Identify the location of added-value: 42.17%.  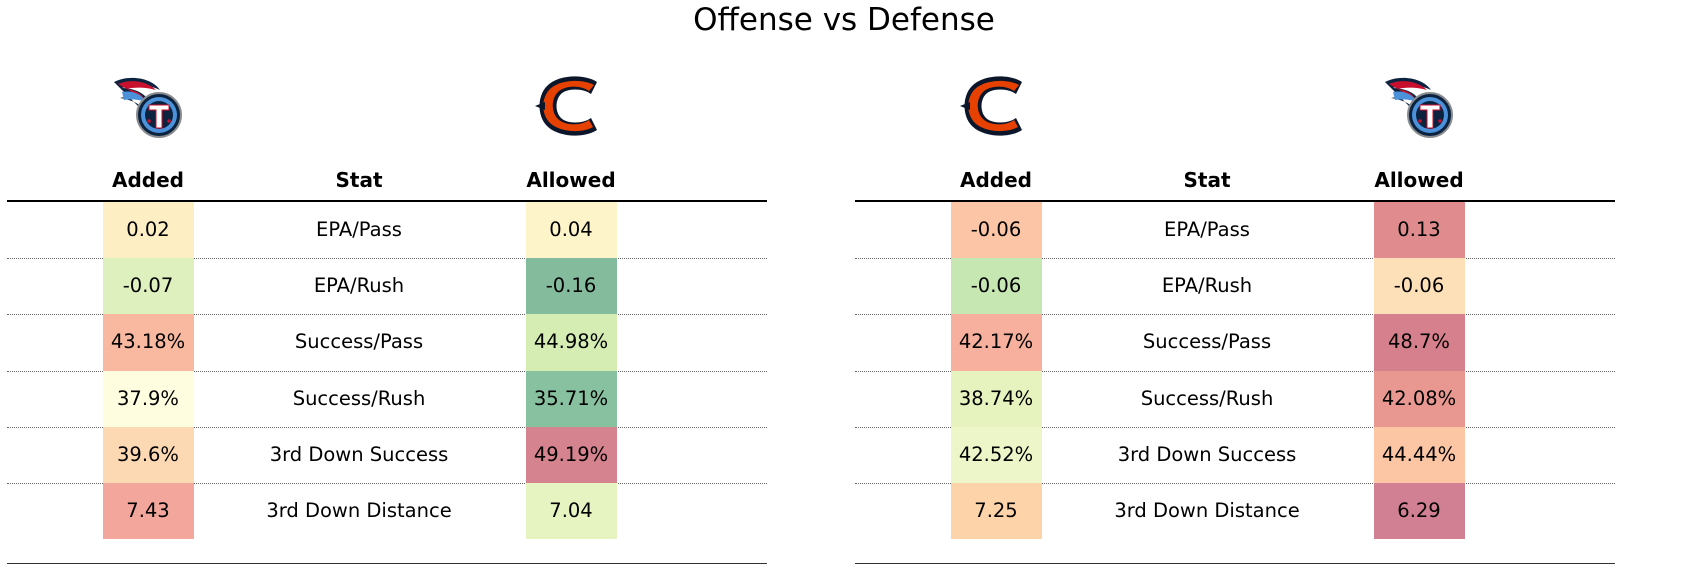
(996, 342).